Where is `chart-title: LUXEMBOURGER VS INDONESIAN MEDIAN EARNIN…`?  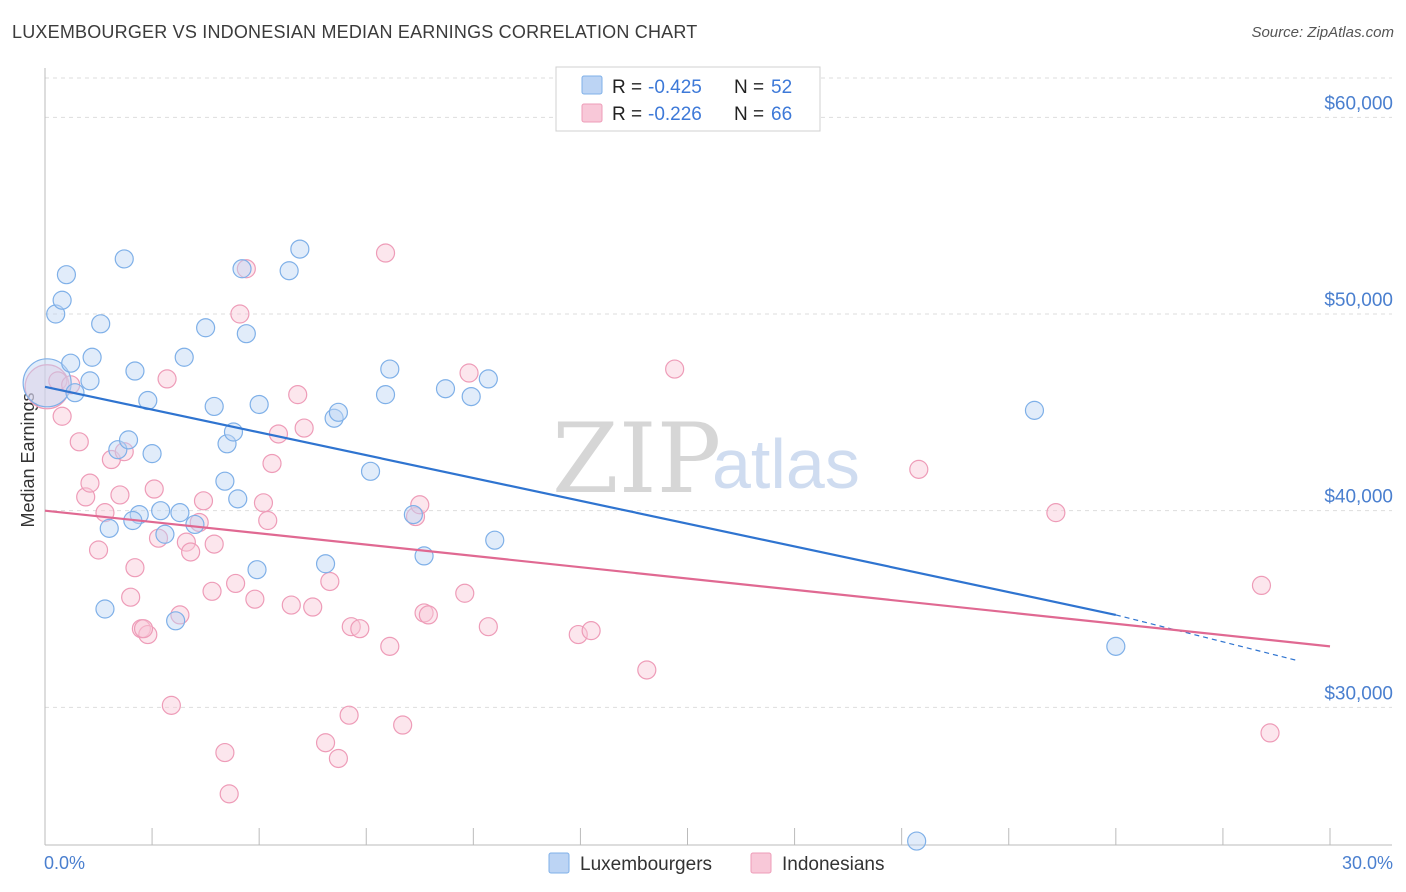 chart-title: LUXEMBOURGER VS INDONESIAN MEDIAN EARNIN… is located at coordinates (355, 32).